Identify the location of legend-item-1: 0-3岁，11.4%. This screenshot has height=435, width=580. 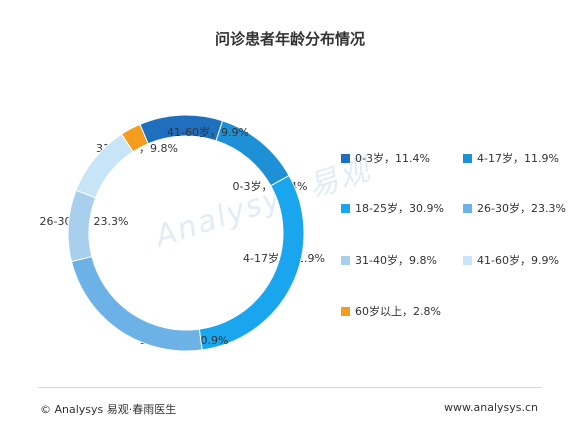
(385, 158).